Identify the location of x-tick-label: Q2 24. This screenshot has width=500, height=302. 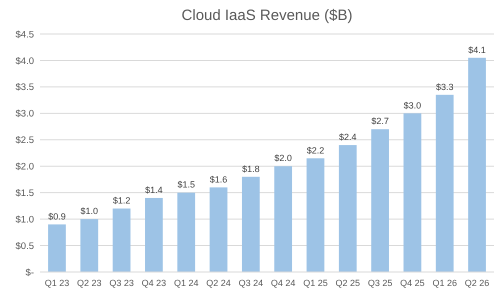
(218, 283).